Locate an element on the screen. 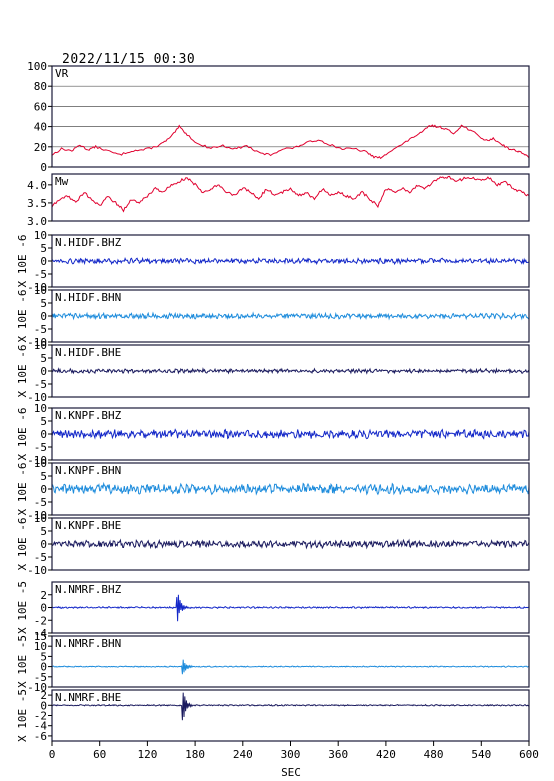 Image resolution: width=554 pixels, height=781 pixels. x-tick-label: 420 is located at coordinates (386, 754).